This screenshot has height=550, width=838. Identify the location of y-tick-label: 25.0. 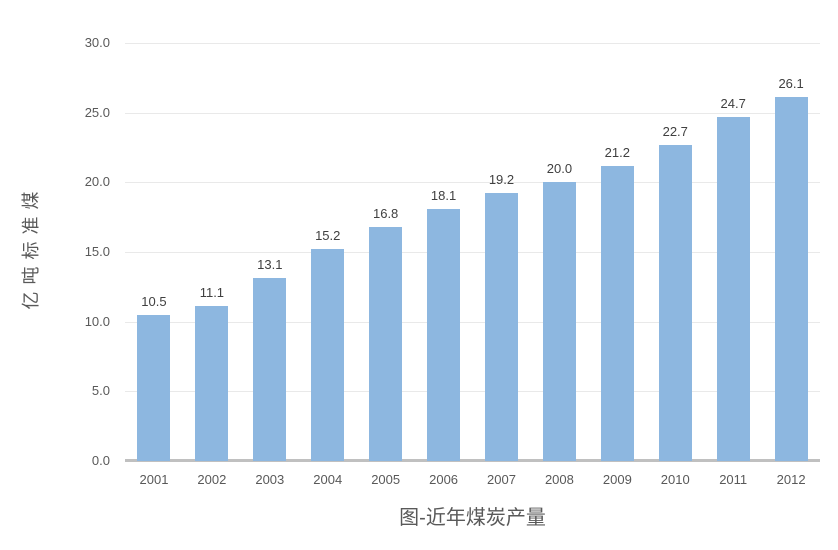
(97, 112).